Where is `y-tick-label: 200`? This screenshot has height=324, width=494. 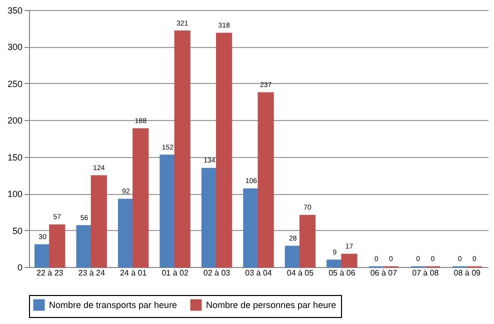 y-tick-label: 200 is located at coordinates (14, 121).